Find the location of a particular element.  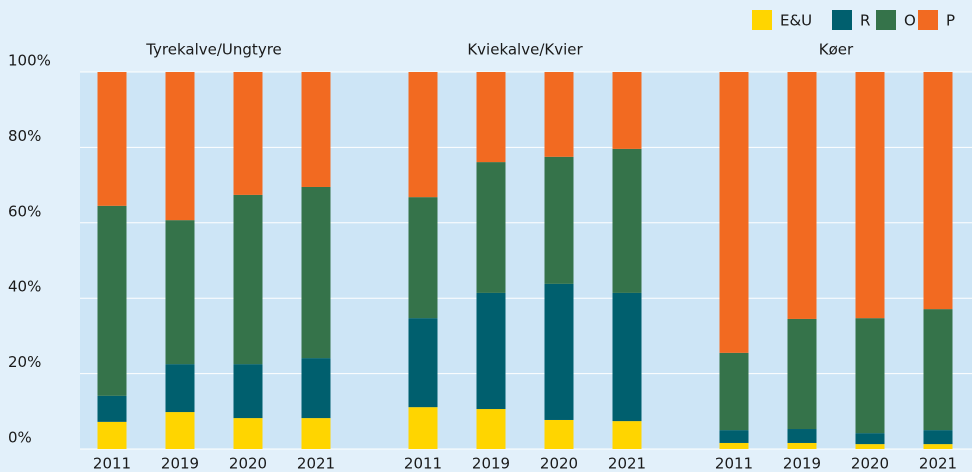

group-title: Køer is located at coordinates (836, 50).